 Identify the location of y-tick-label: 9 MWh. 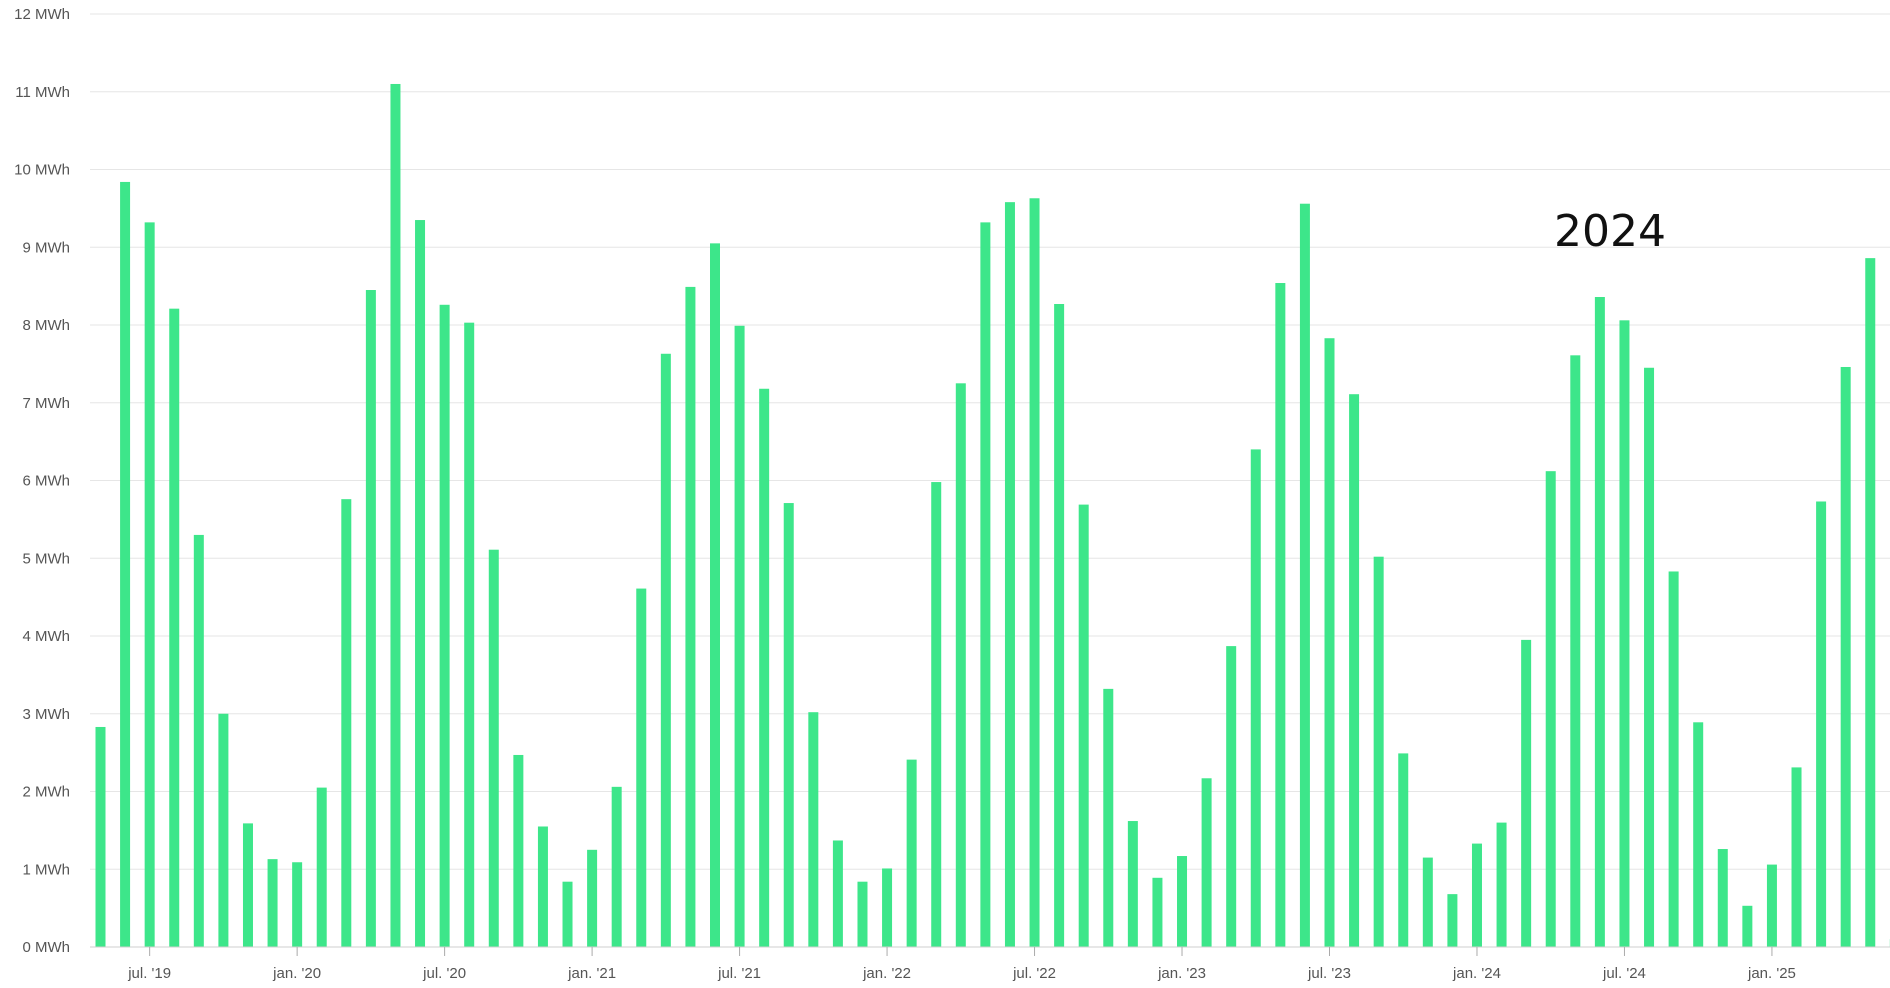
(46, 247).